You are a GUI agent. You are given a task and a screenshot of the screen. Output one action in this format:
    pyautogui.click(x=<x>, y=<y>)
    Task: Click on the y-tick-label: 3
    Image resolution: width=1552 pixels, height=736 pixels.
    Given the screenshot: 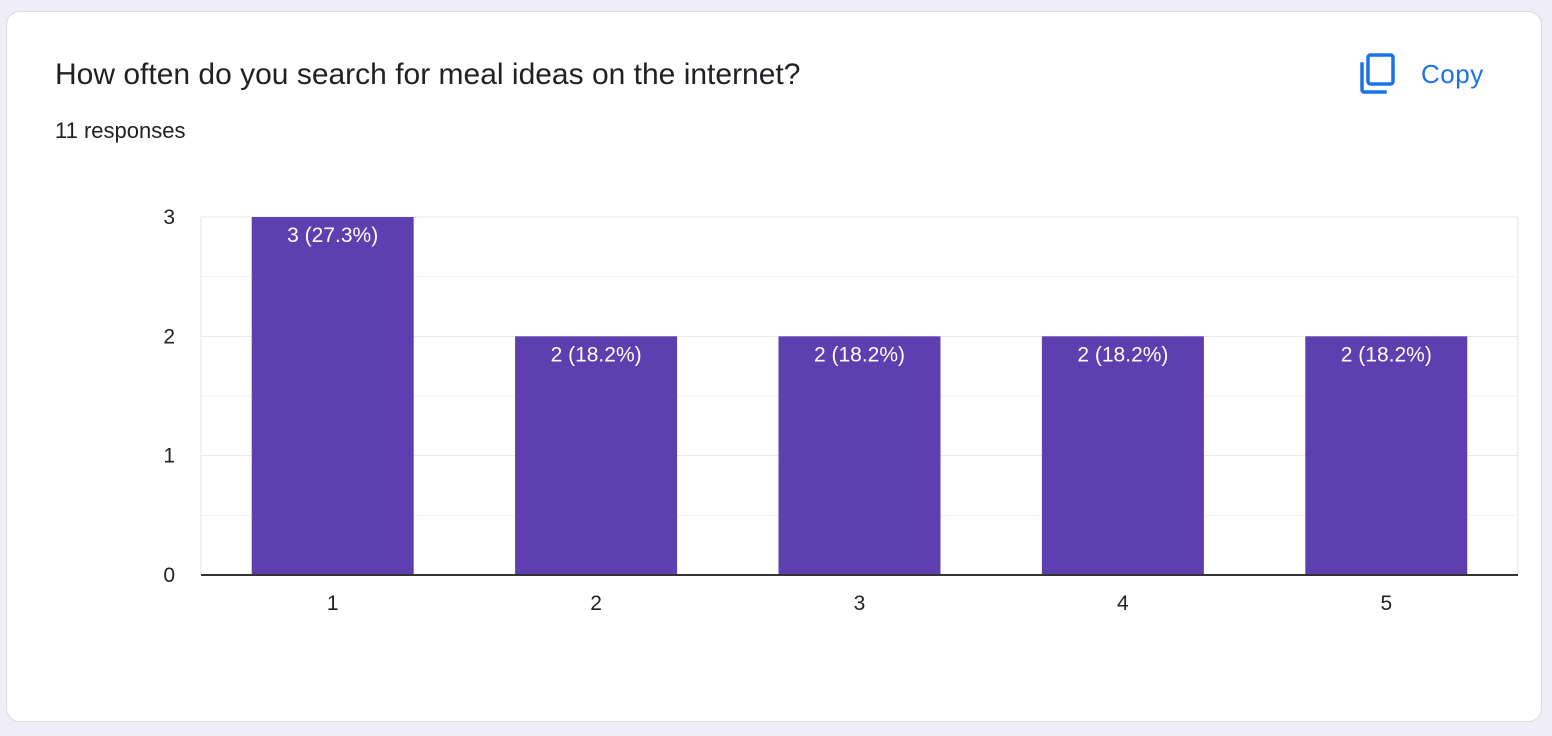 What is the action you would take?
    pyautogui.click(x=169, y=217)
    